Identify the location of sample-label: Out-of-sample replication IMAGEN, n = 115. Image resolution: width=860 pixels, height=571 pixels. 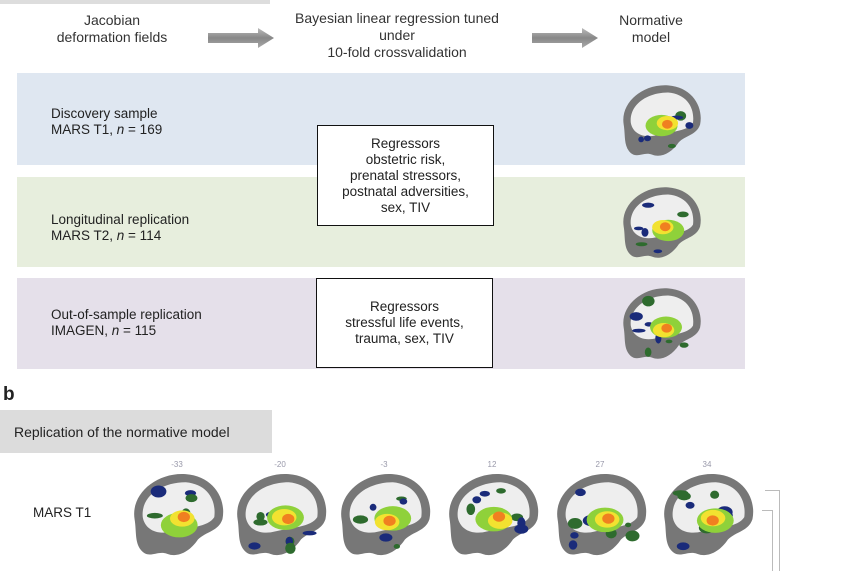
(126, 322).